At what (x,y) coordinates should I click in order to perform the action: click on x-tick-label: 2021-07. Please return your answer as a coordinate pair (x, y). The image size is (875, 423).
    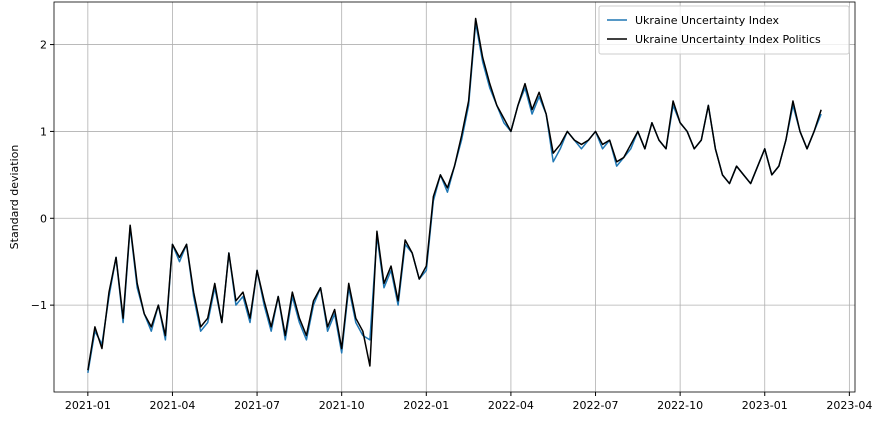
    Looking at the image, I should click on (257, 405).